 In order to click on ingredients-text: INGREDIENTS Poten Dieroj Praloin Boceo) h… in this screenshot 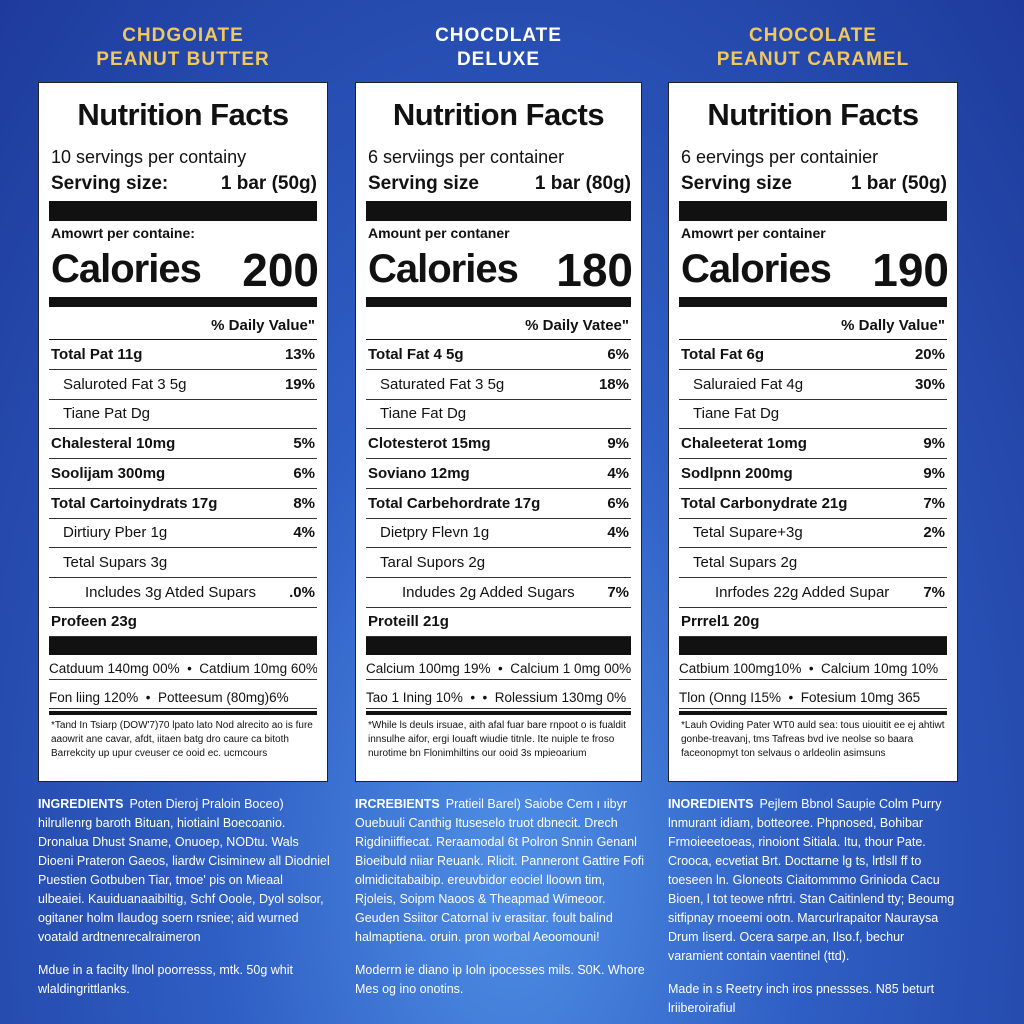, I will do `click(184, 871)`.